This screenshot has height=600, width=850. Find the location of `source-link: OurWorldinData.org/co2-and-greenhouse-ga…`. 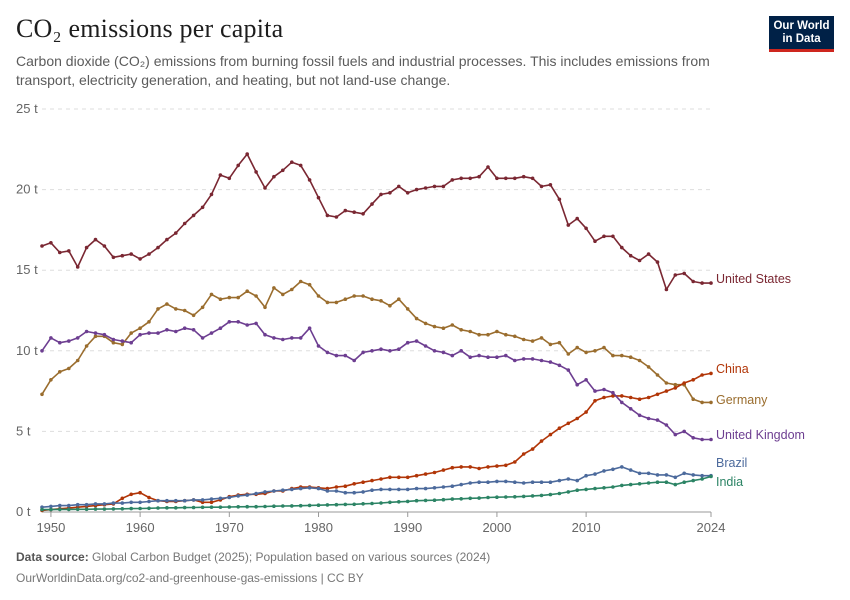

source-link: OurWorldinData.org/co2-and-greenhouse-ga… is located at coordinates (190, 578).